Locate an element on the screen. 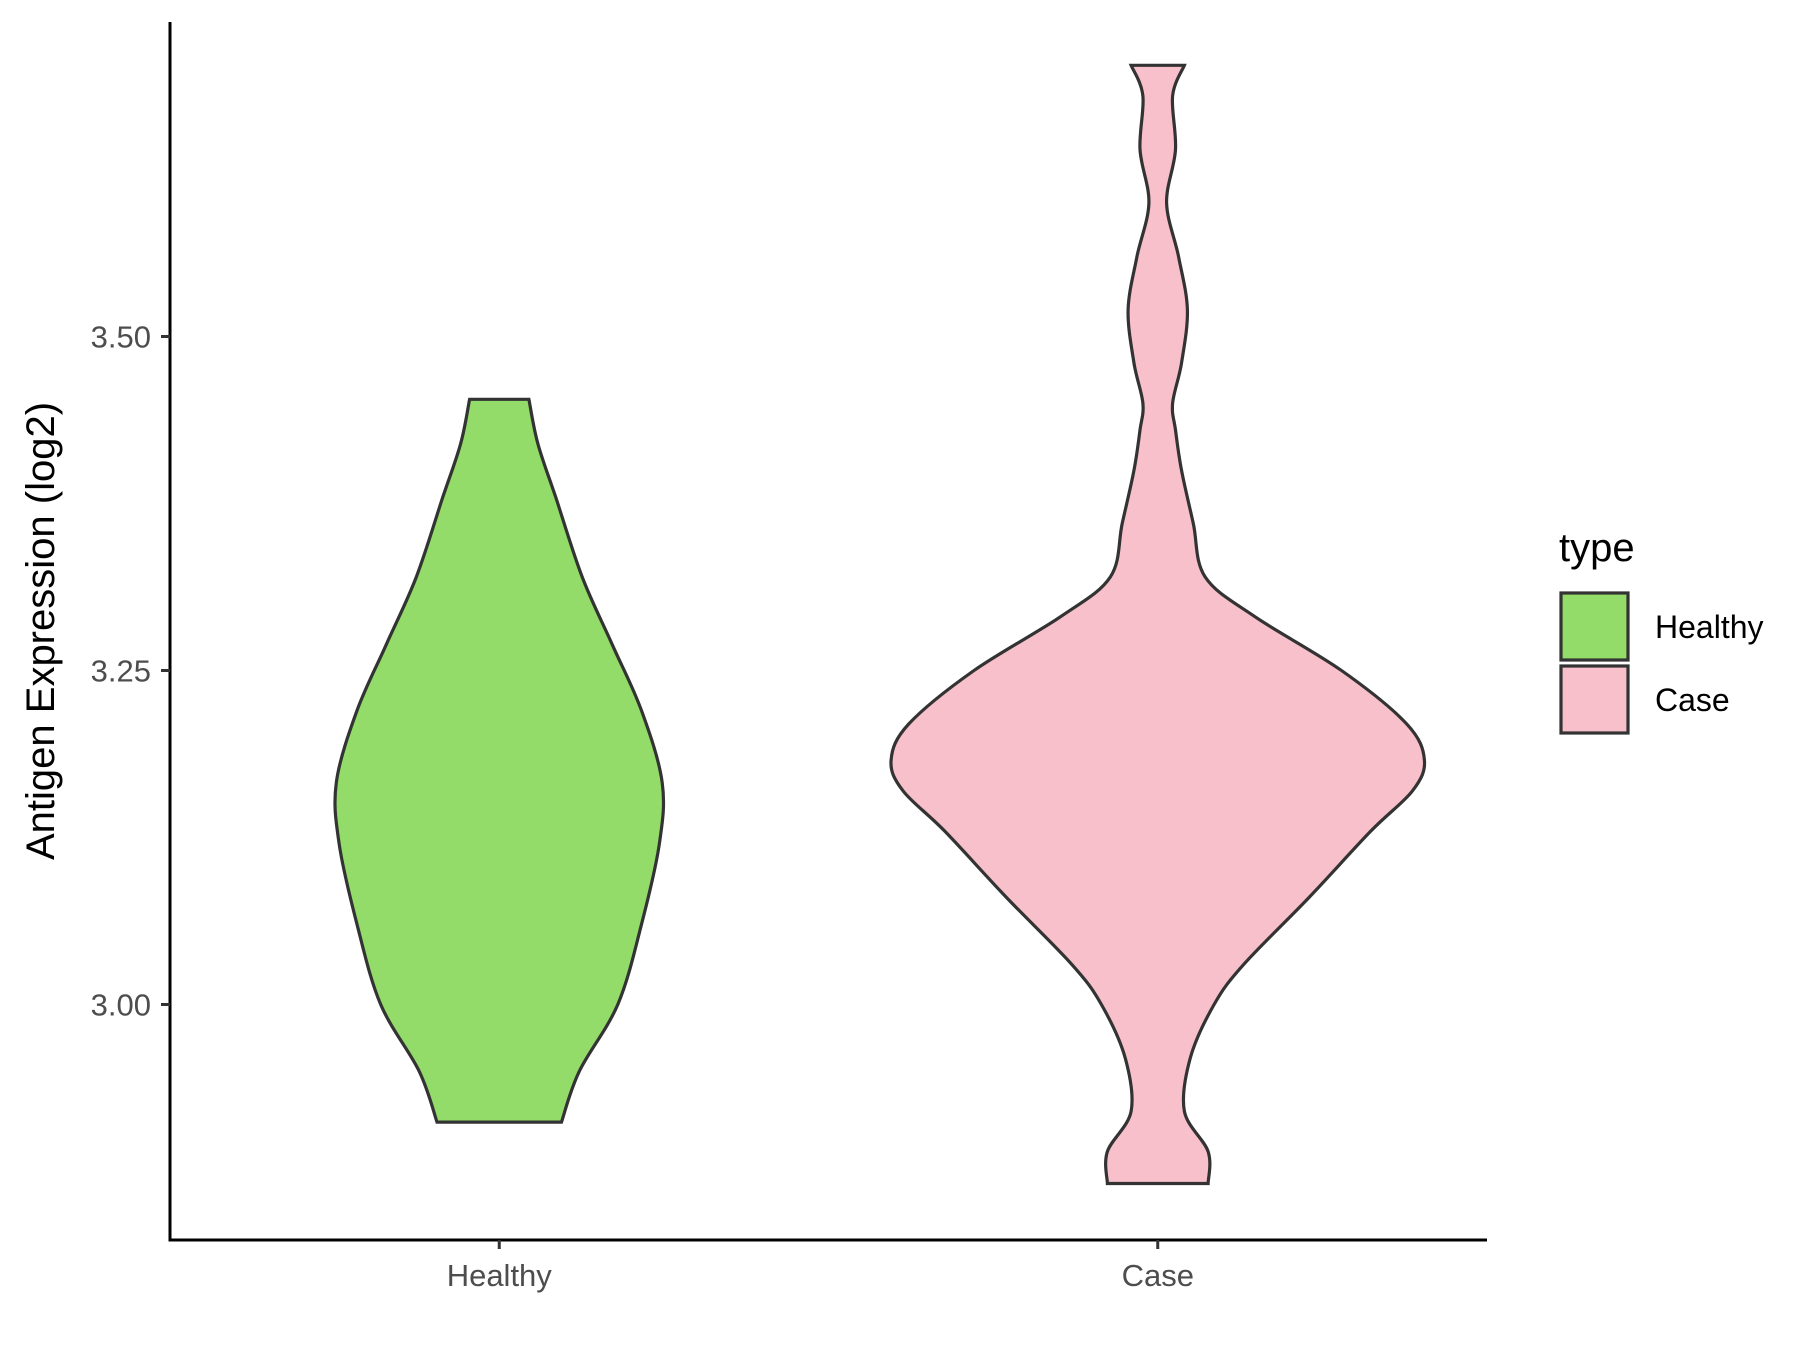  y-tick-label: 3.00 is located at coordinates (121, 1005).